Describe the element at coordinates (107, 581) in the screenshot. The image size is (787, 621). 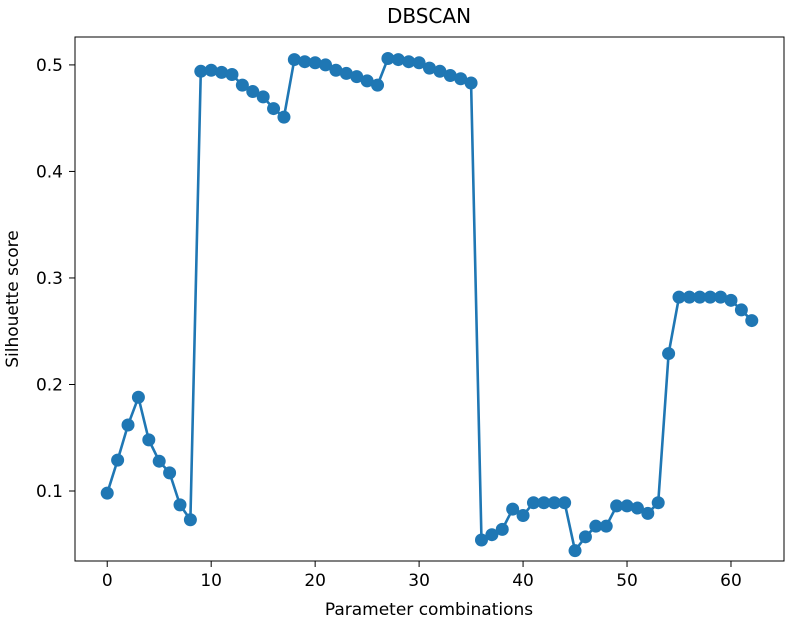
I see `x-tick-label: 0` at that location.